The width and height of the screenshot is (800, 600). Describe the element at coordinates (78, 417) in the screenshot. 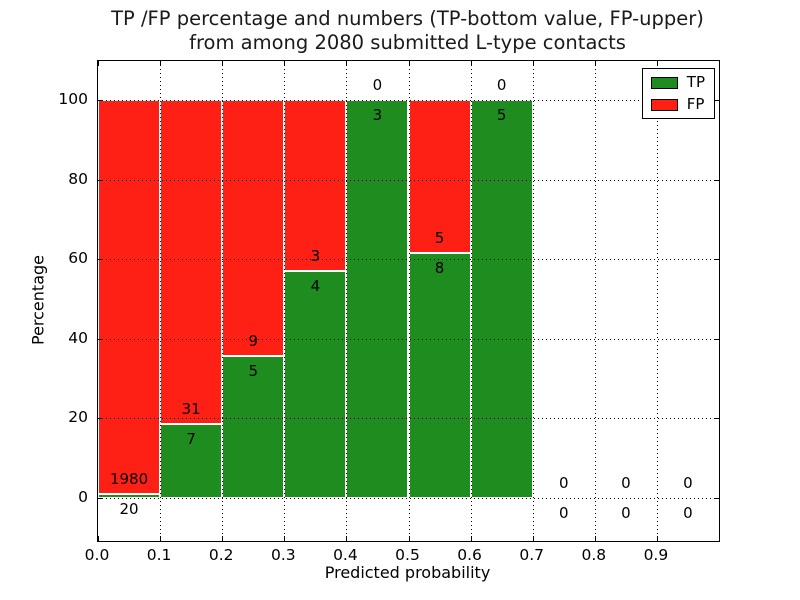

I see `y-tick-label: 20` at that location.